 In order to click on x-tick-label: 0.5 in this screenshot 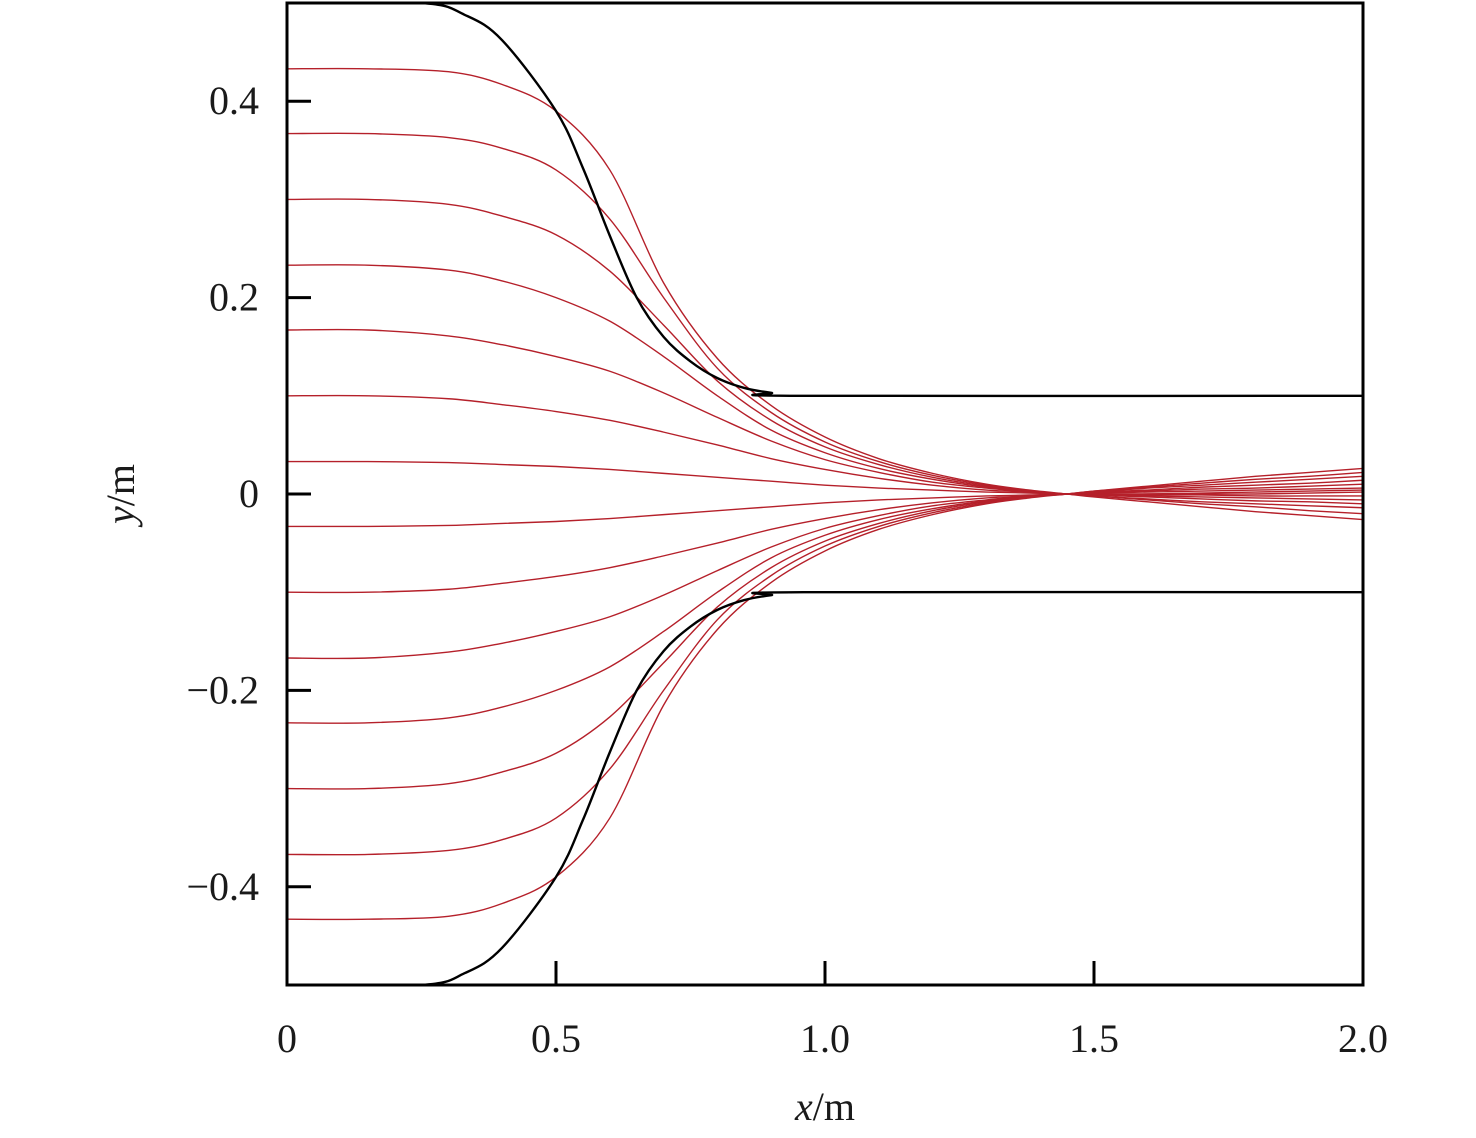, I will do `click(556, 1038)`.